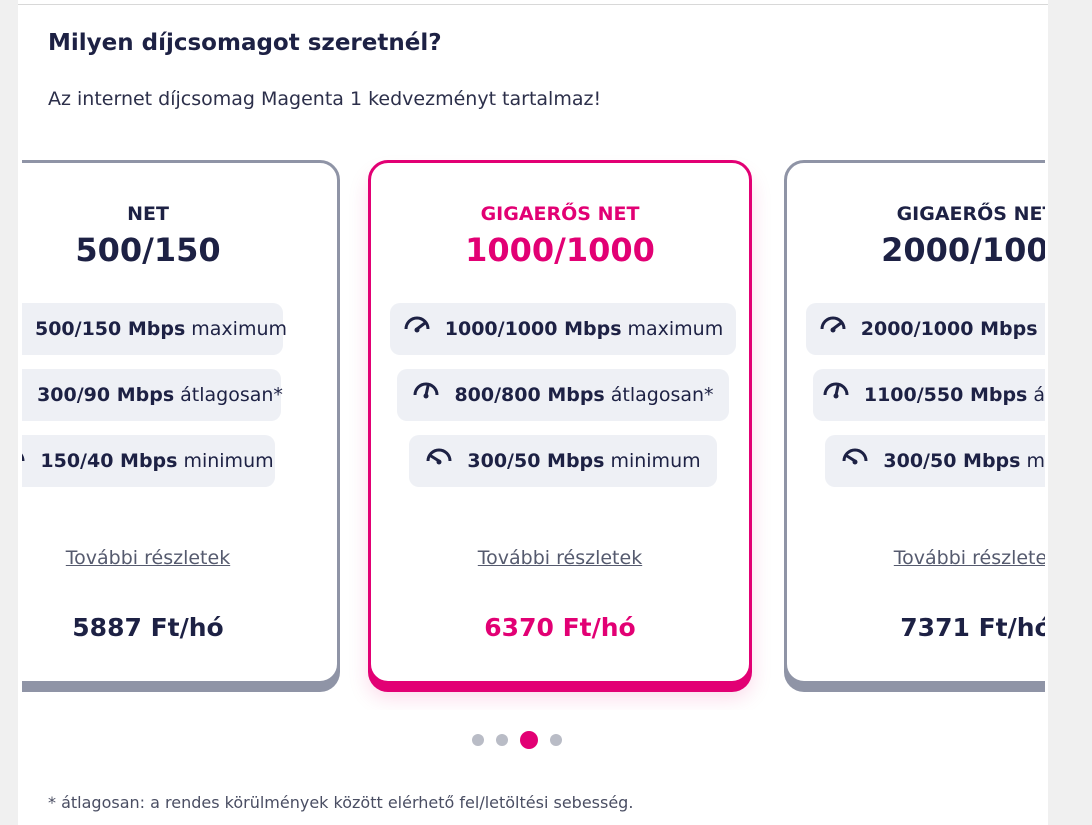 This screenshot has width=1092, height=825. What do you see at coordinates (563, 395) in the screenshot?
I see `speed-row-average: 800/800 Mbps átlagosan*` at bounding box center [563, 395].